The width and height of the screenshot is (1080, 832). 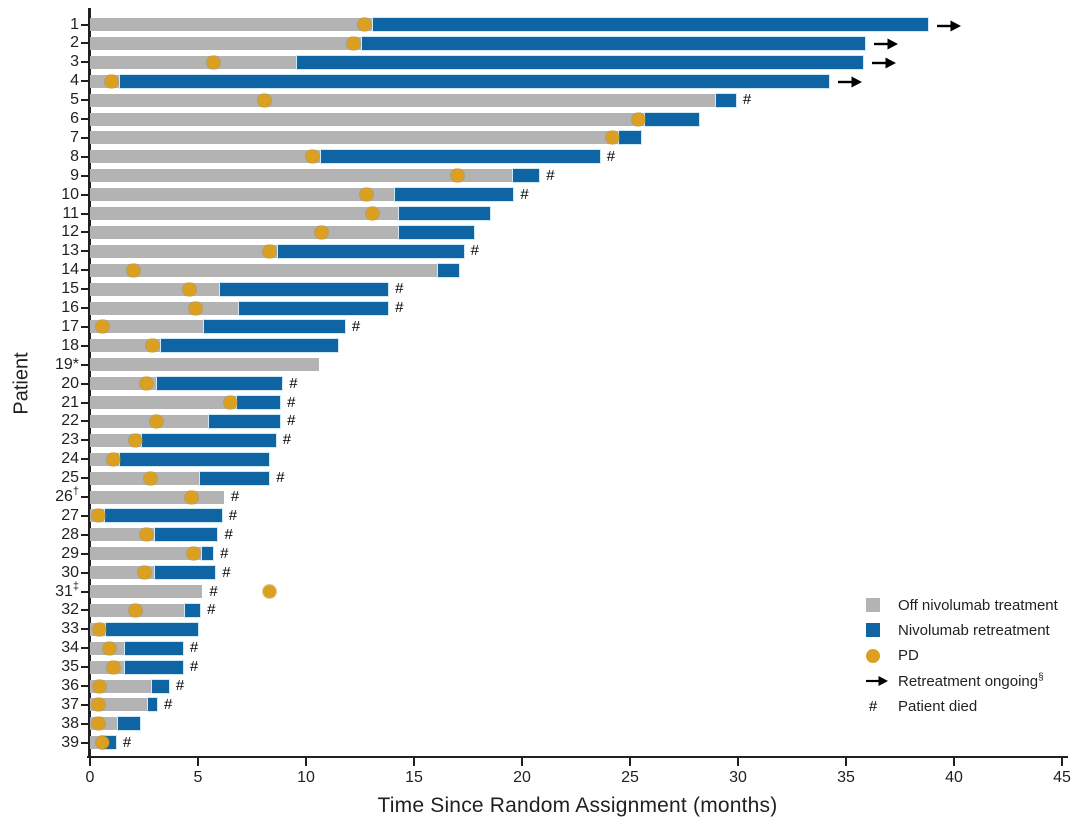 What do you see at coordinates (70, 685) in the screenshot?
I see `patient-label: 36` at bounding box center [70, 685].